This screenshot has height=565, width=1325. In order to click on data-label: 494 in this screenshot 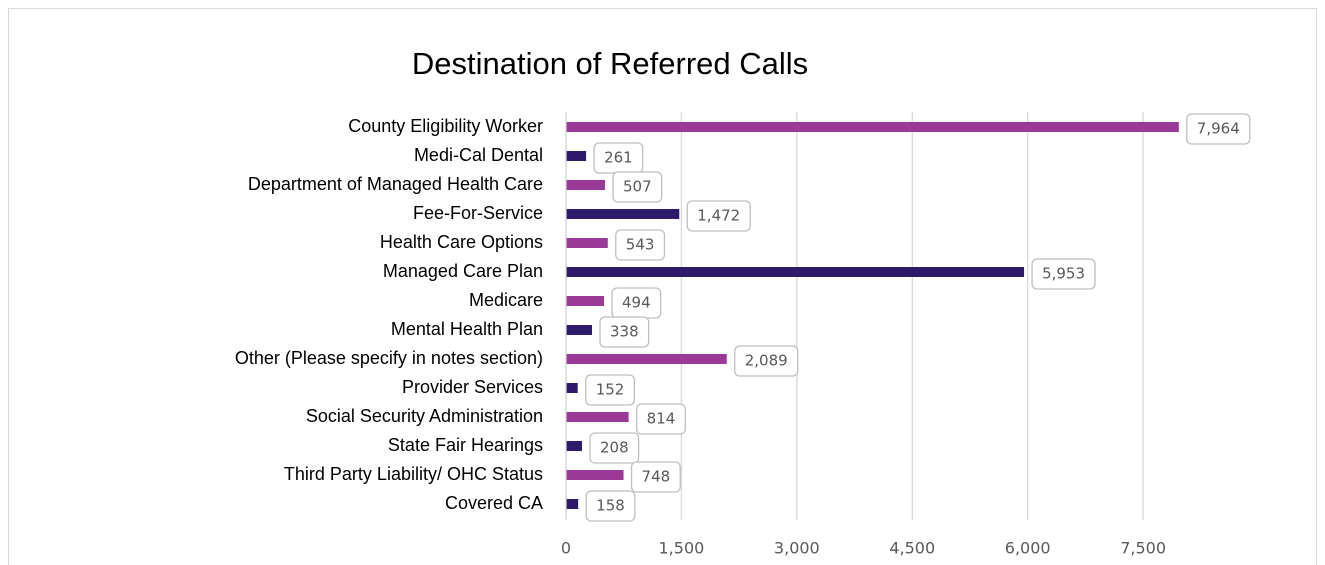, I will do `click(636, 303)`.